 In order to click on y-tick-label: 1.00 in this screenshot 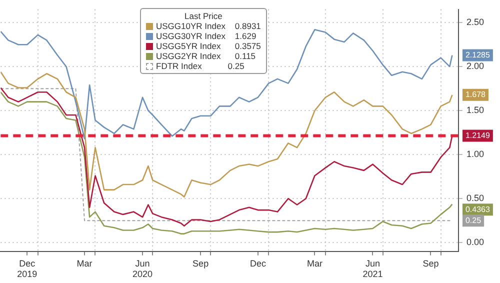, I will do `click(475, 154)`.